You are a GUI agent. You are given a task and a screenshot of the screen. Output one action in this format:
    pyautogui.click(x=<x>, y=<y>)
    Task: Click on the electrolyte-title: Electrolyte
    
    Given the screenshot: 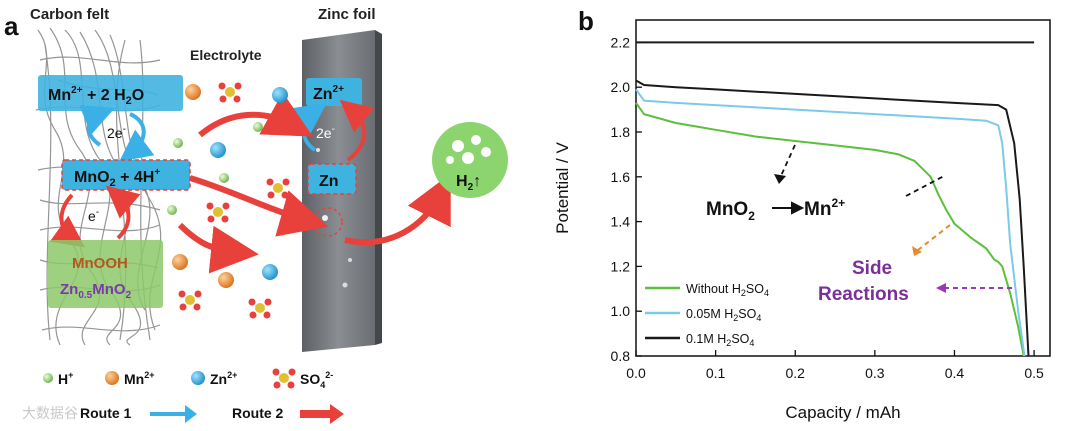 What is the action you would take?
    pyautogui.click(x=226, y=55)
    